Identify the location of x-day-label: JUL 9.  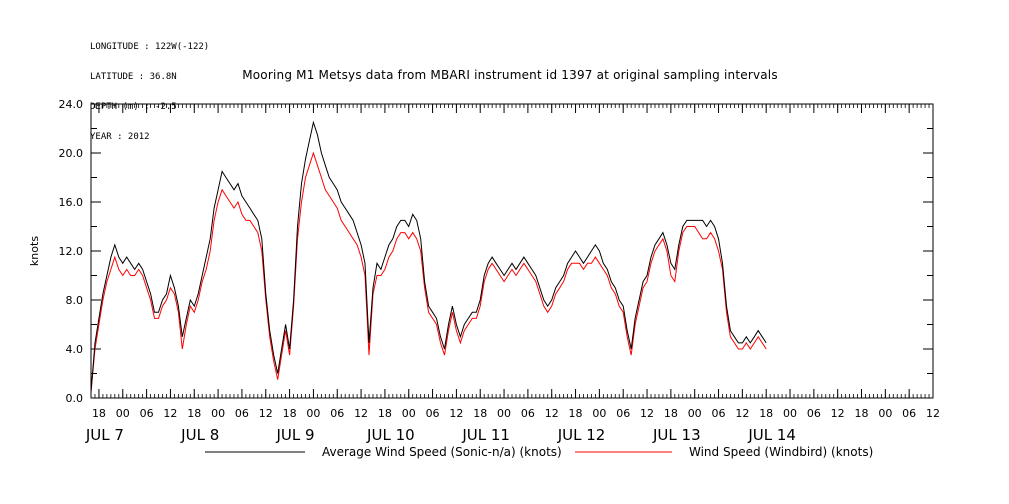
(295, 435).